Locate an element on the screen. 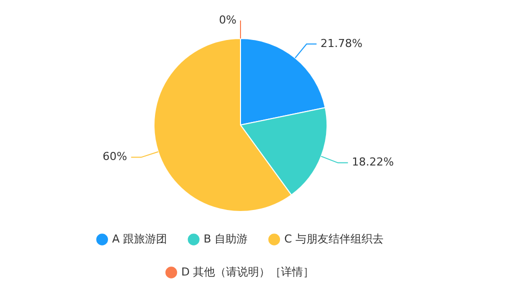 This screenshot has height=292, width=517. legend-label: A 跟旅游团 is located at coordinates (140, 239).